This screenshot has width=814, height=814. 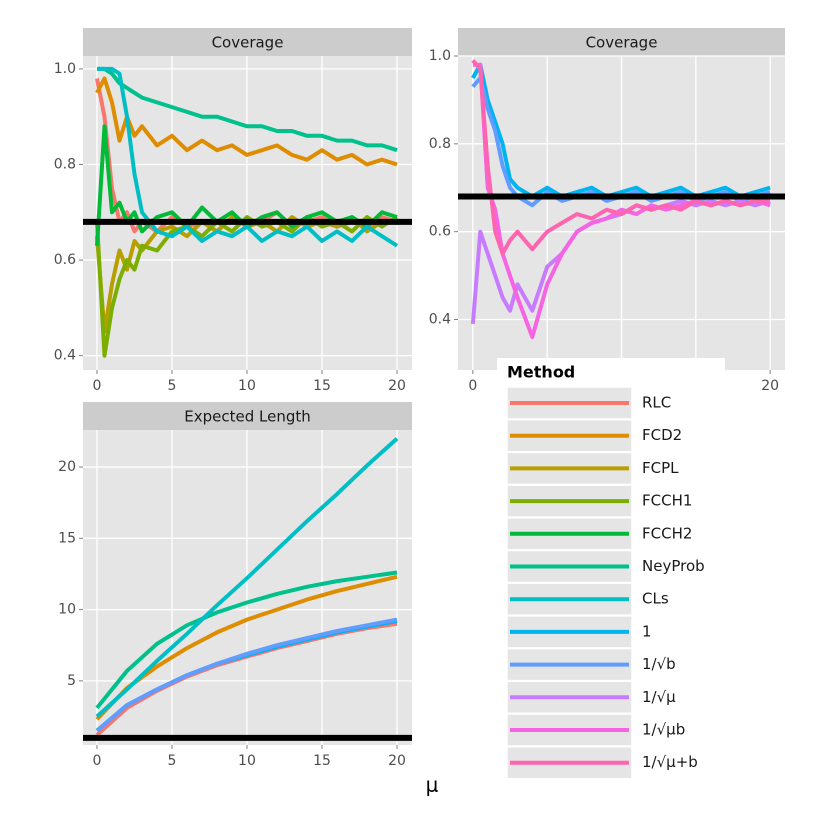 I want to click on legend-label: FCCH1, so click(x=667, y=501).